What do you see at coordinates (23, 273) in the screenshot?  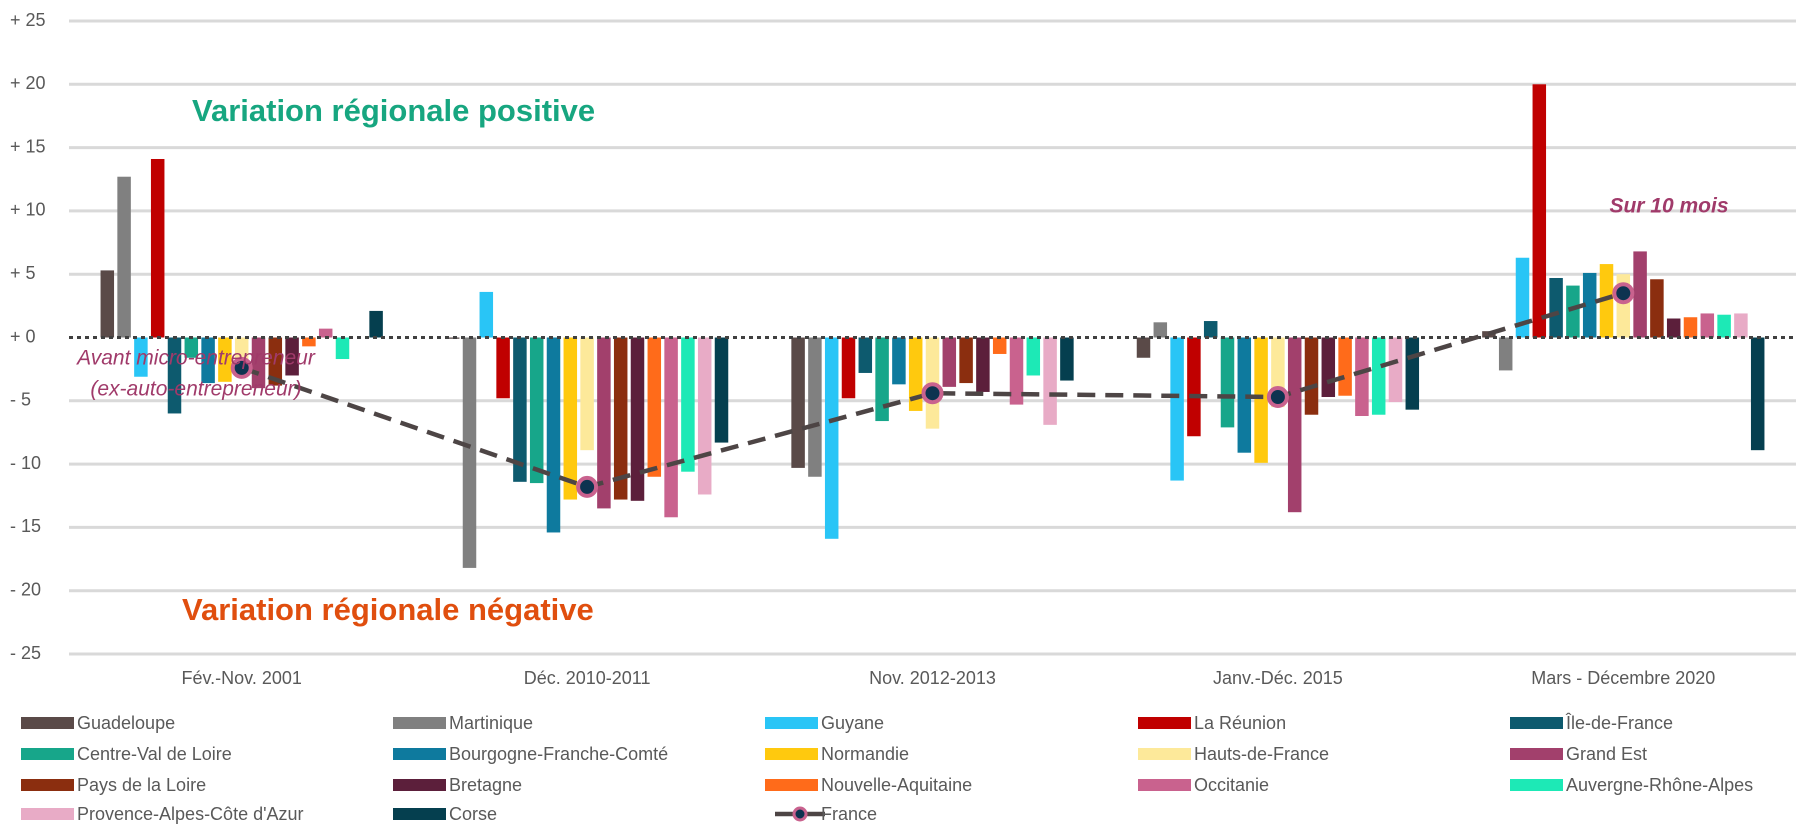 I see `y-tick-label: + 5` at bounding box center [23, 273].